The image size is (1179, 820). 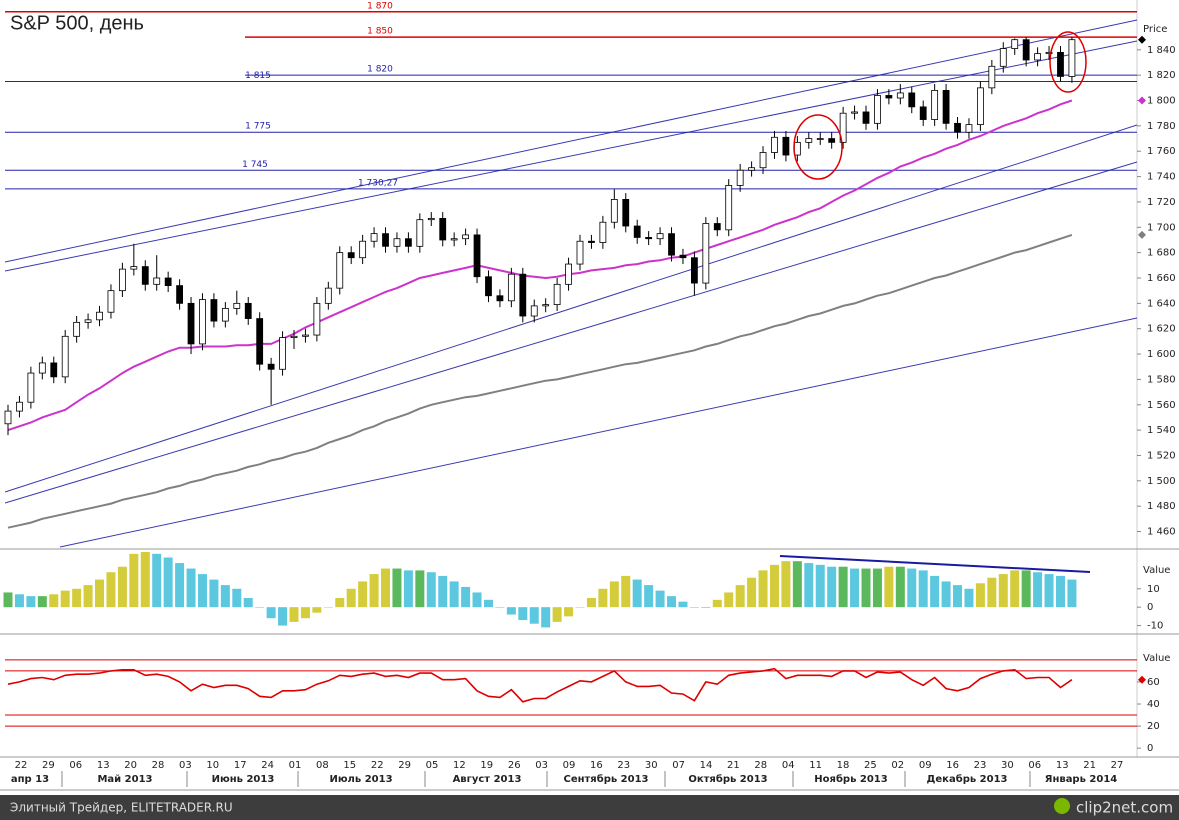 What do you see at coordinates (432, 765) in the screenshot?
I see `x-tick-label: 05` at bounding box center [432, 765].